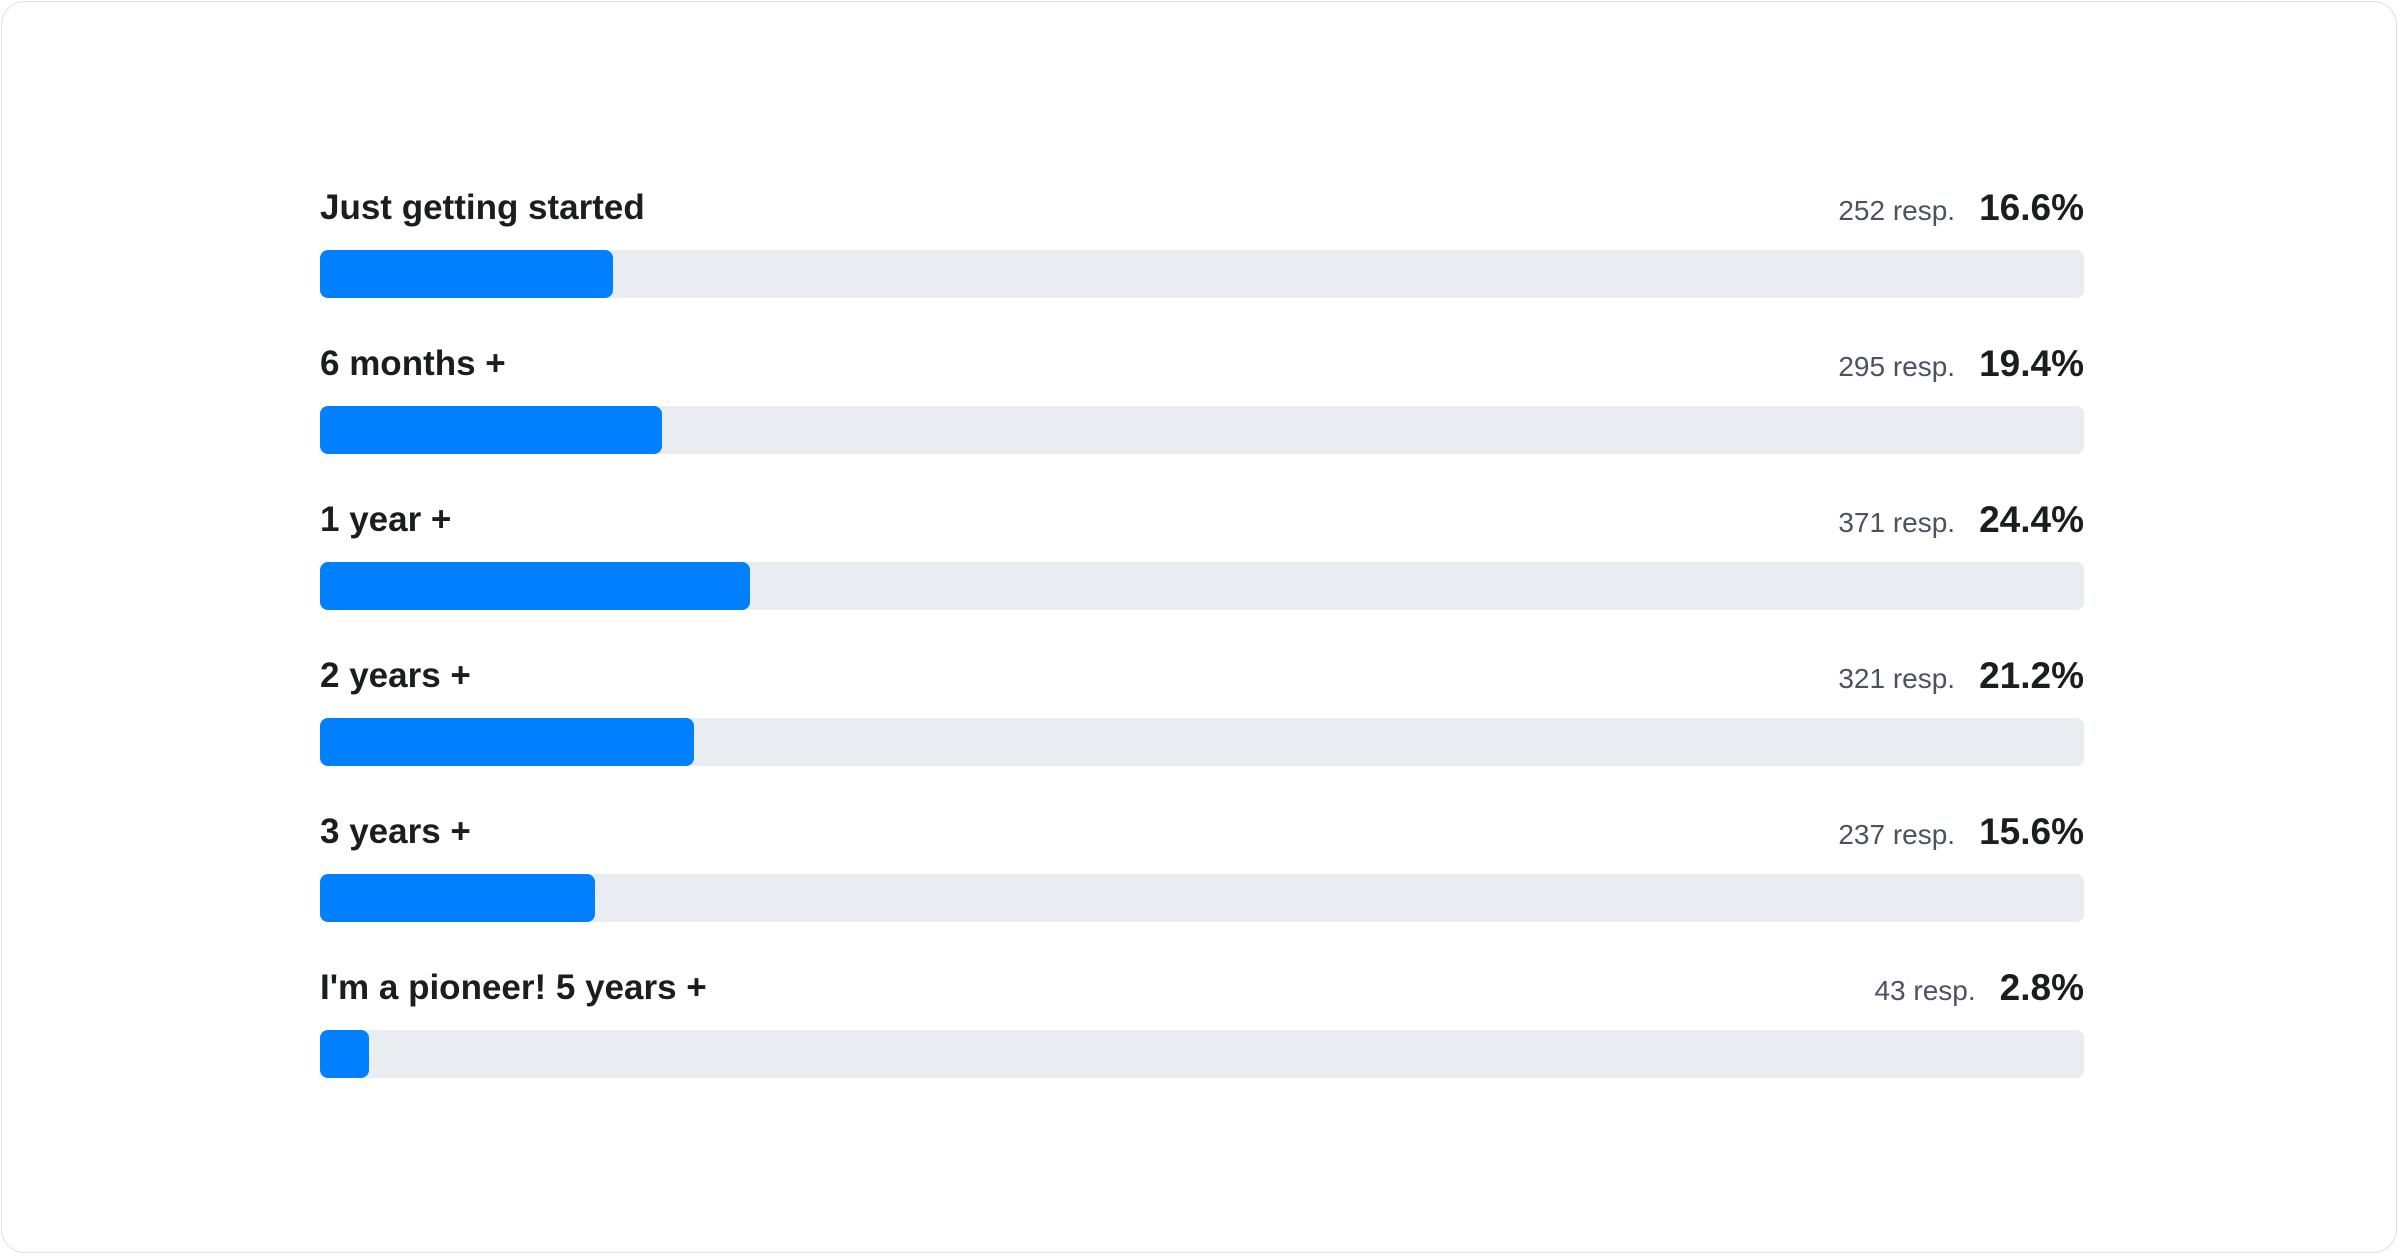  What do you see at coordinates (2031, 675) in the screenshot?
I see `percent-label: 21.2%` at bounding box center [2031, 675].